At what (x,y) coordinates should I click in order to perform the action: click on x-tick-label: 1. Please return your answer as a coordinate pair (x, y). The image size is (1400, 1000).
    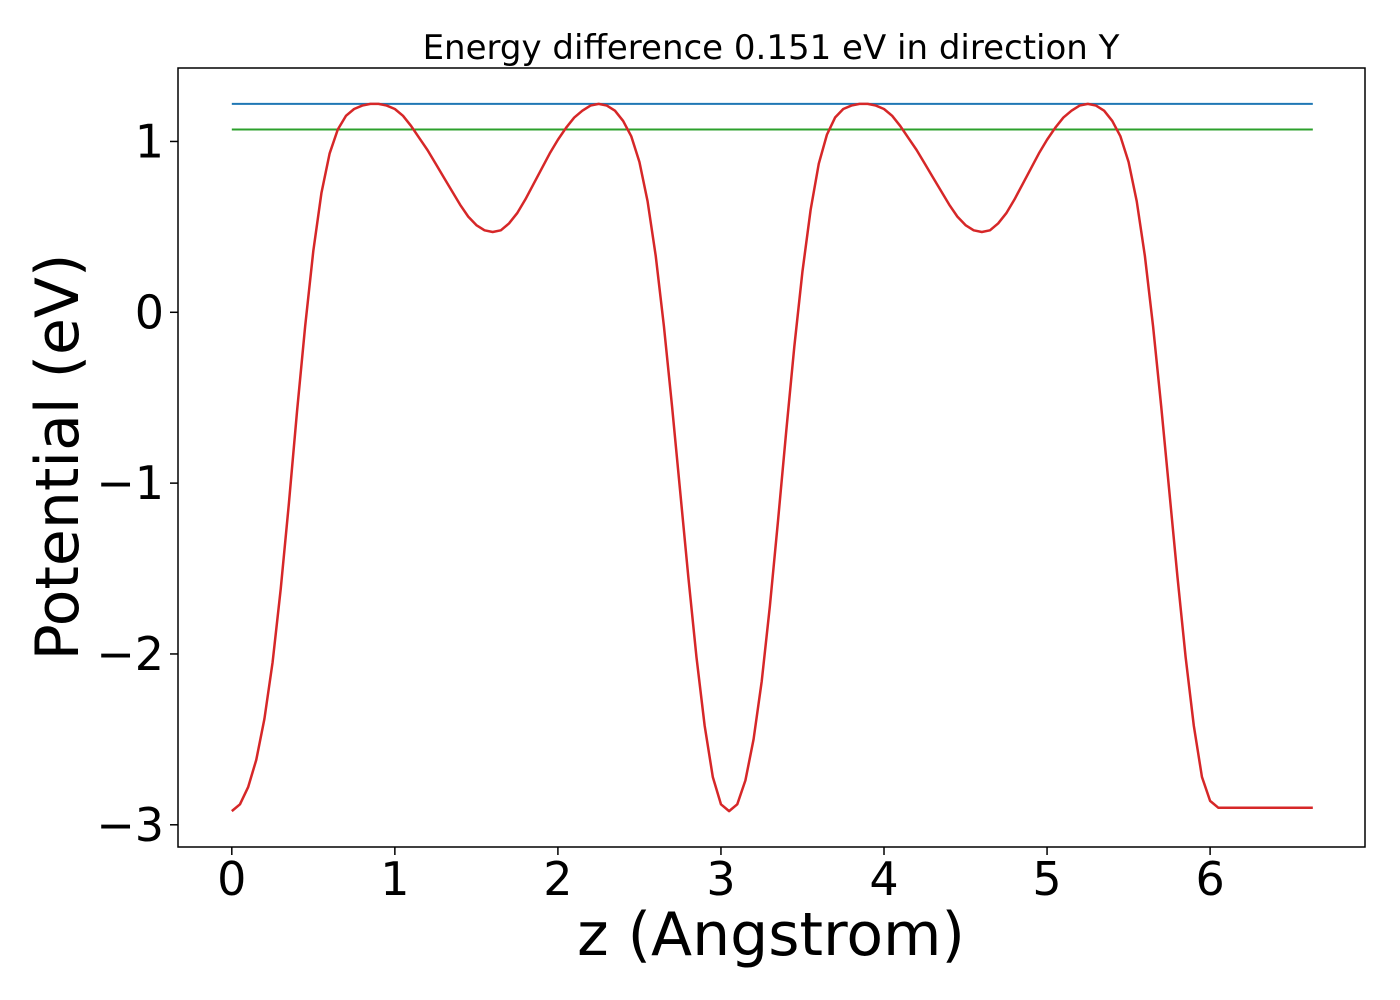
    Looking at the image, I should click on (394, 879).